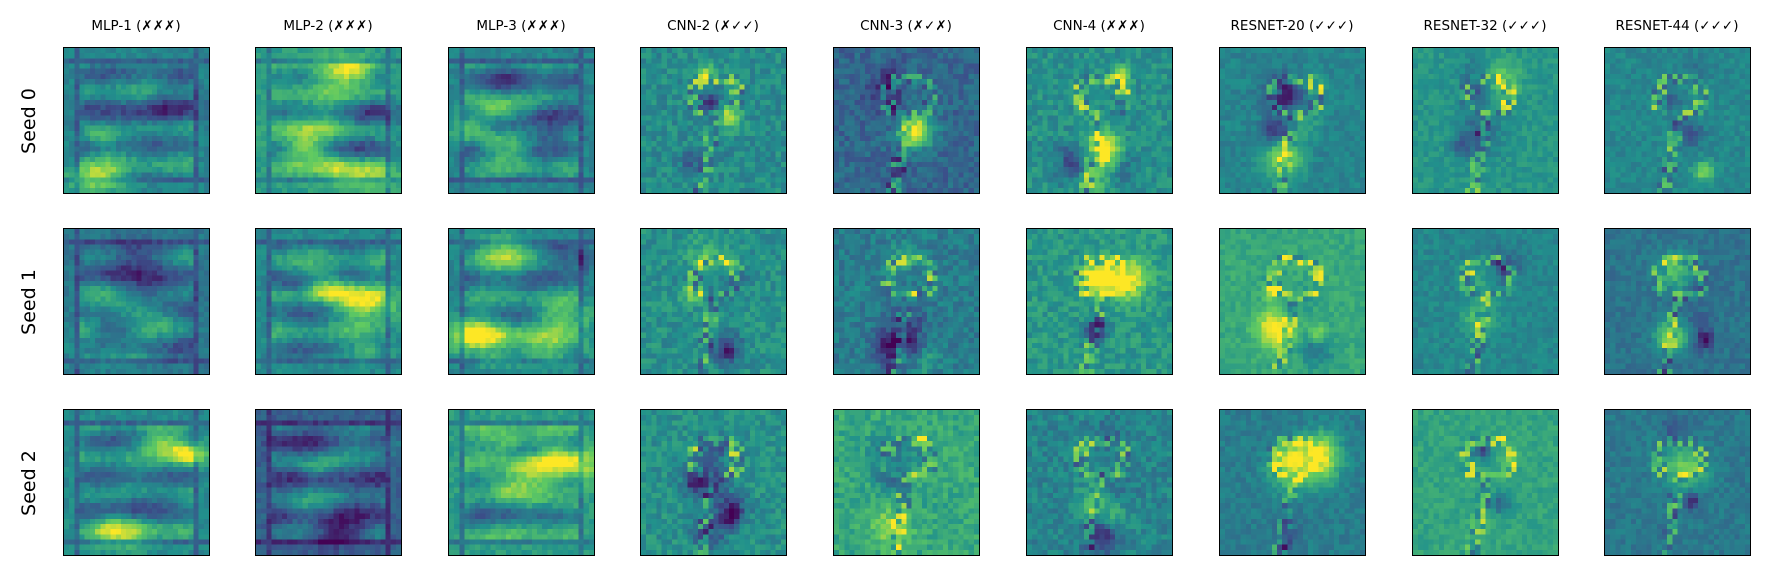  What do you see at coordinates (521, 26) in the screenshot?
I see `column-title: MLP-3 (✗✗✗)` at bounding box center [521, 26].